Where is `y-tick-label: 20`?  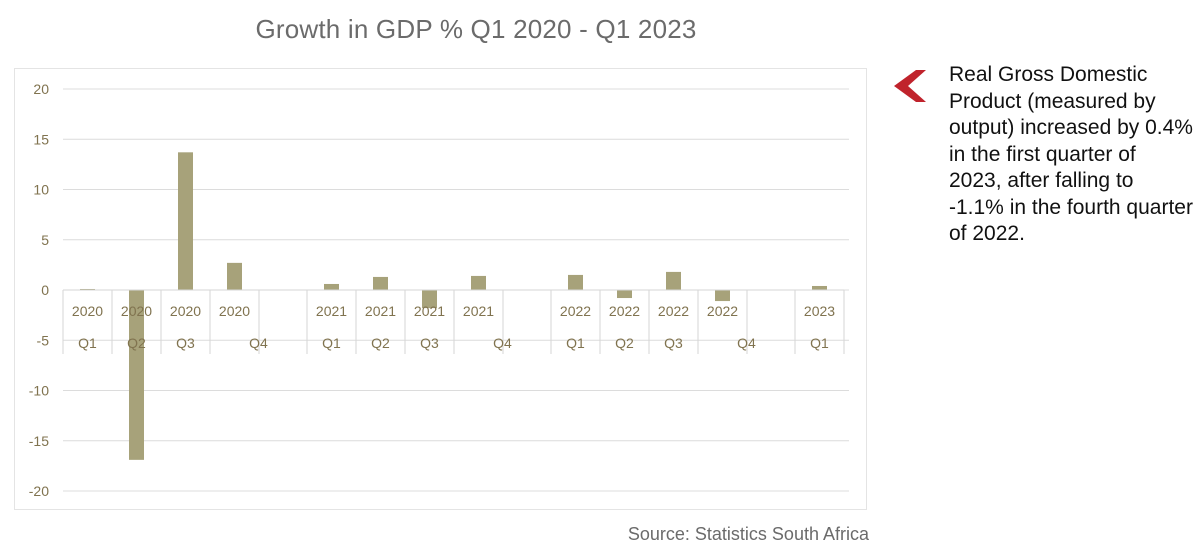 y-tick-label: 20 is located at coordinates (41, 89).